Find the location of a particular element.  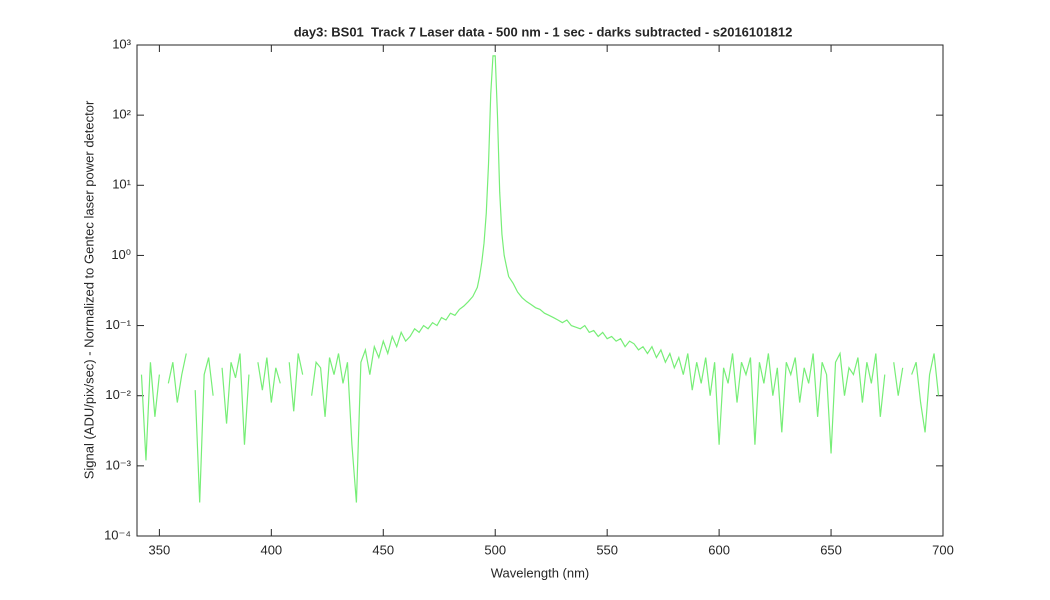

y-tick-label: 10⁻⁴ is located at coordinates (117, 534).